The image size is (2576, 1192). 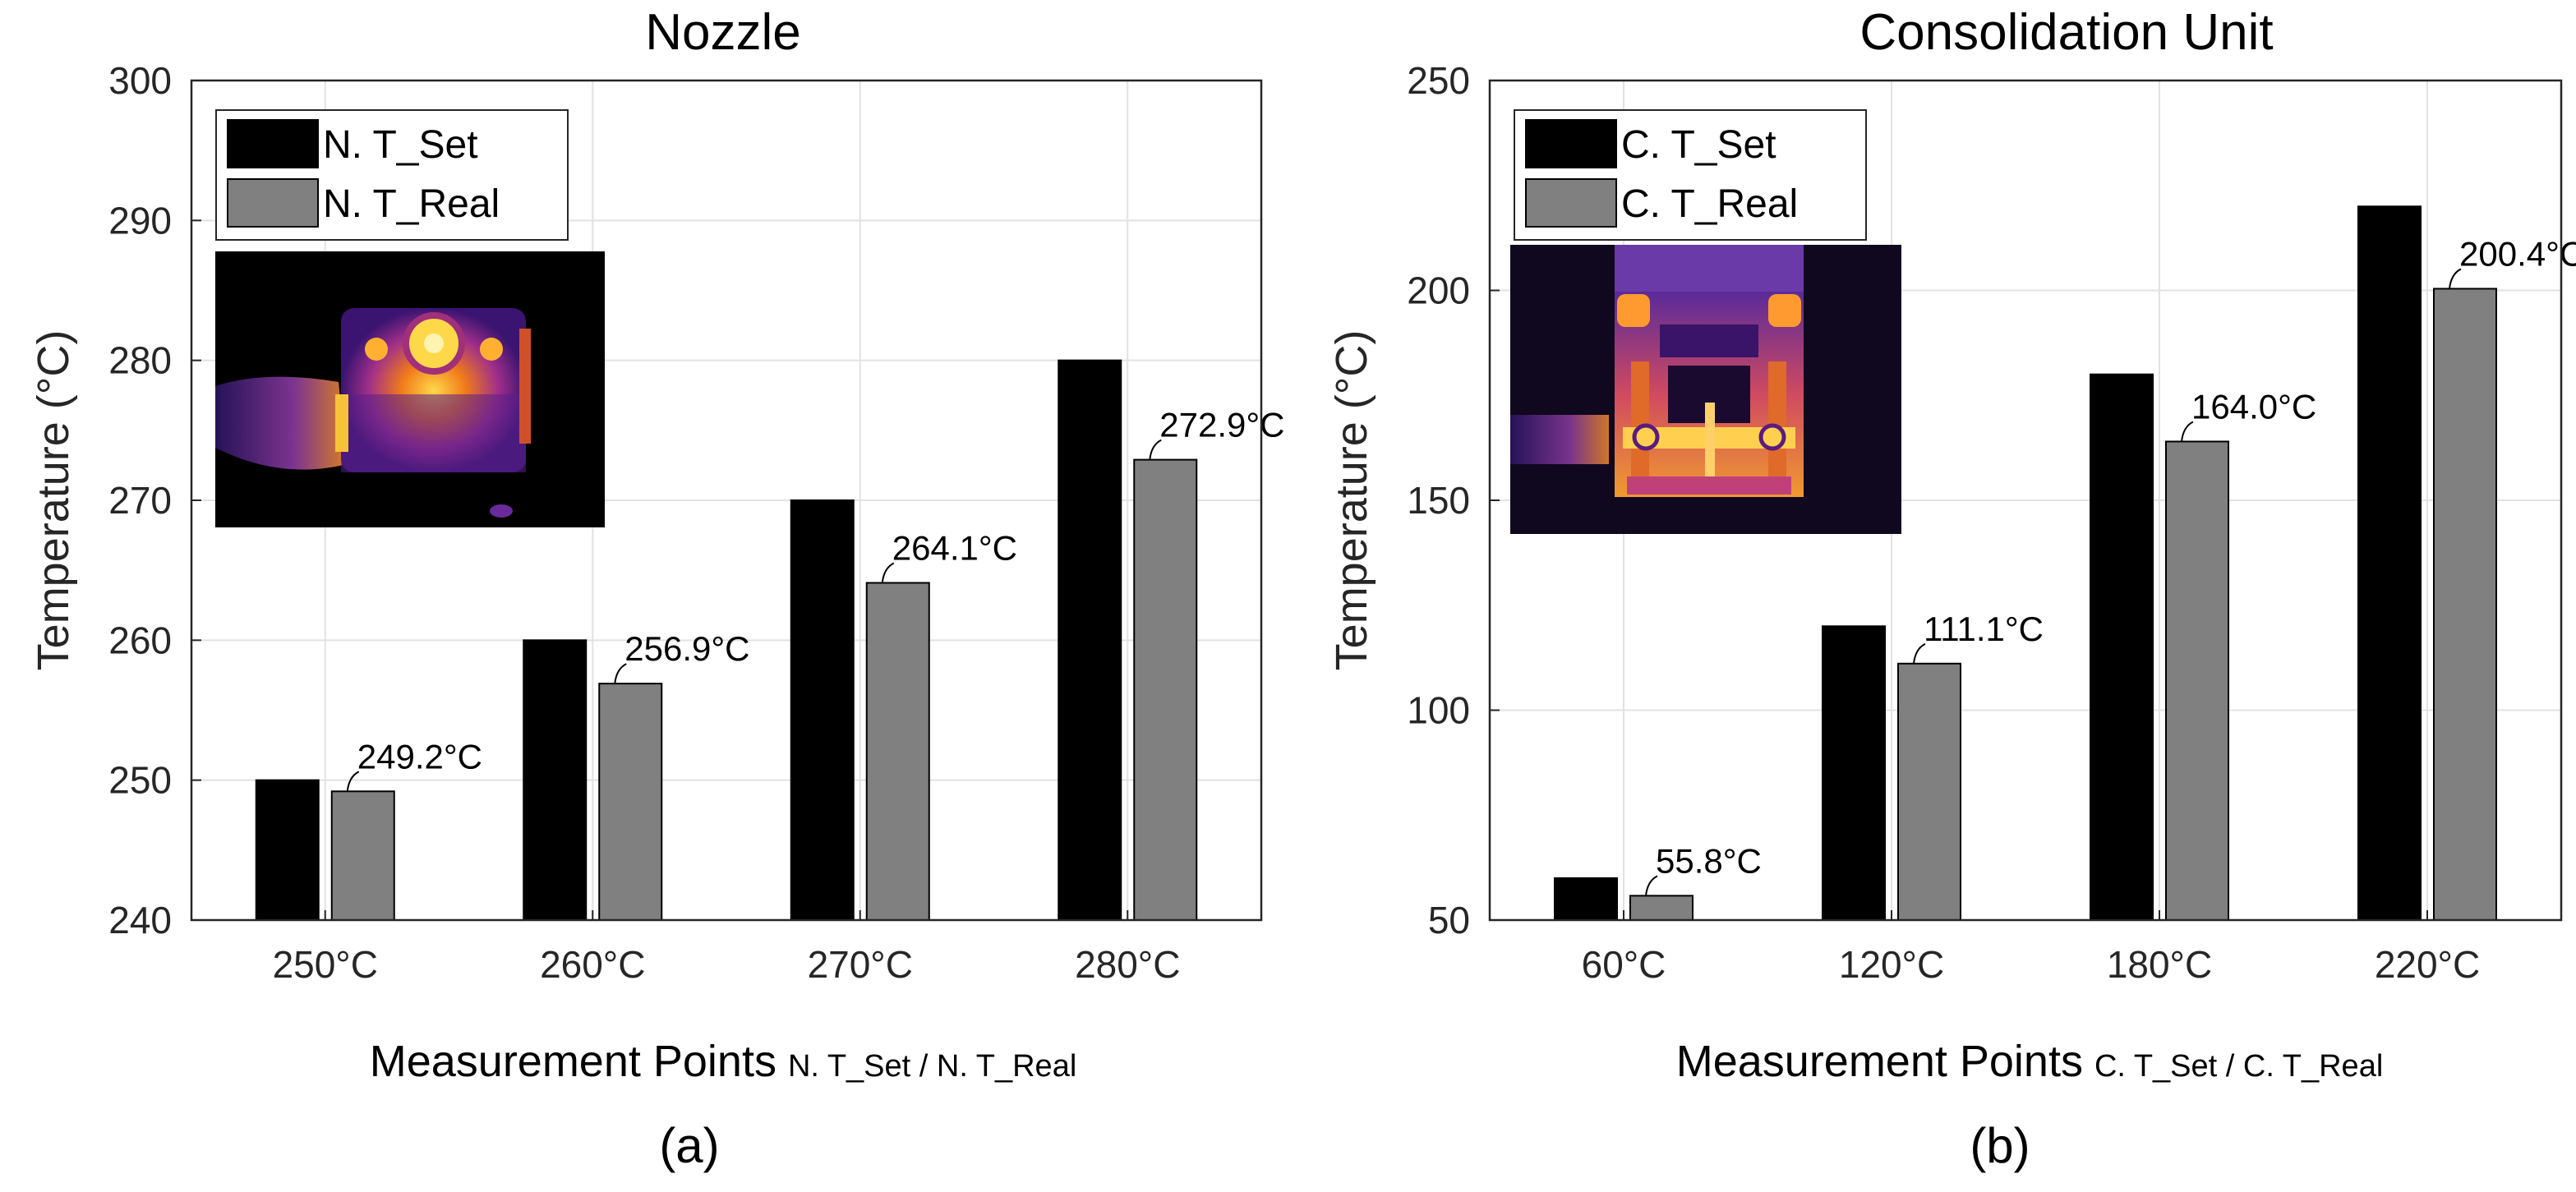 What do you see at coordinates (140, 920) in the screenshot?
I see `y-tick-label: 240` at bounding box center [140, 920].